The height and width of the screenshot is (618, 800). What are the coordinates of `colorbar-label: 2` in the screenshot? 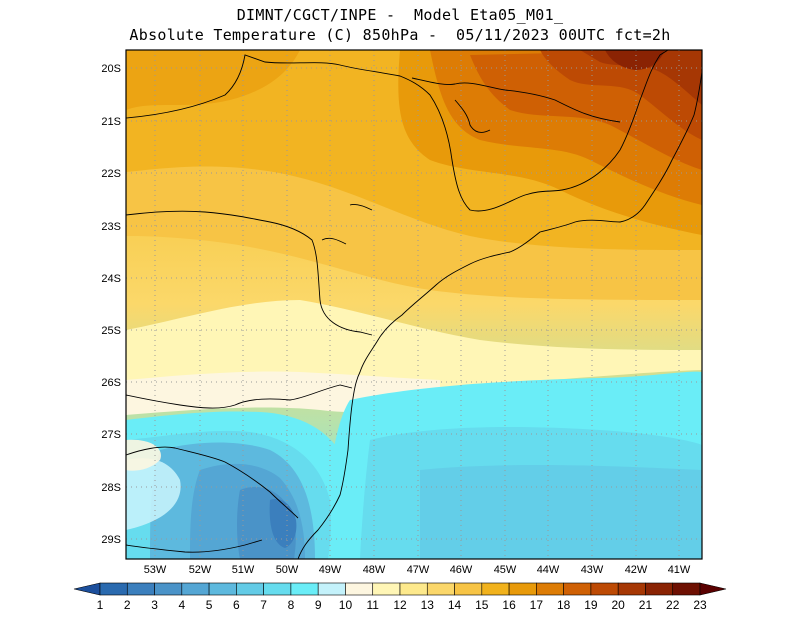 It's located at (127, 605).